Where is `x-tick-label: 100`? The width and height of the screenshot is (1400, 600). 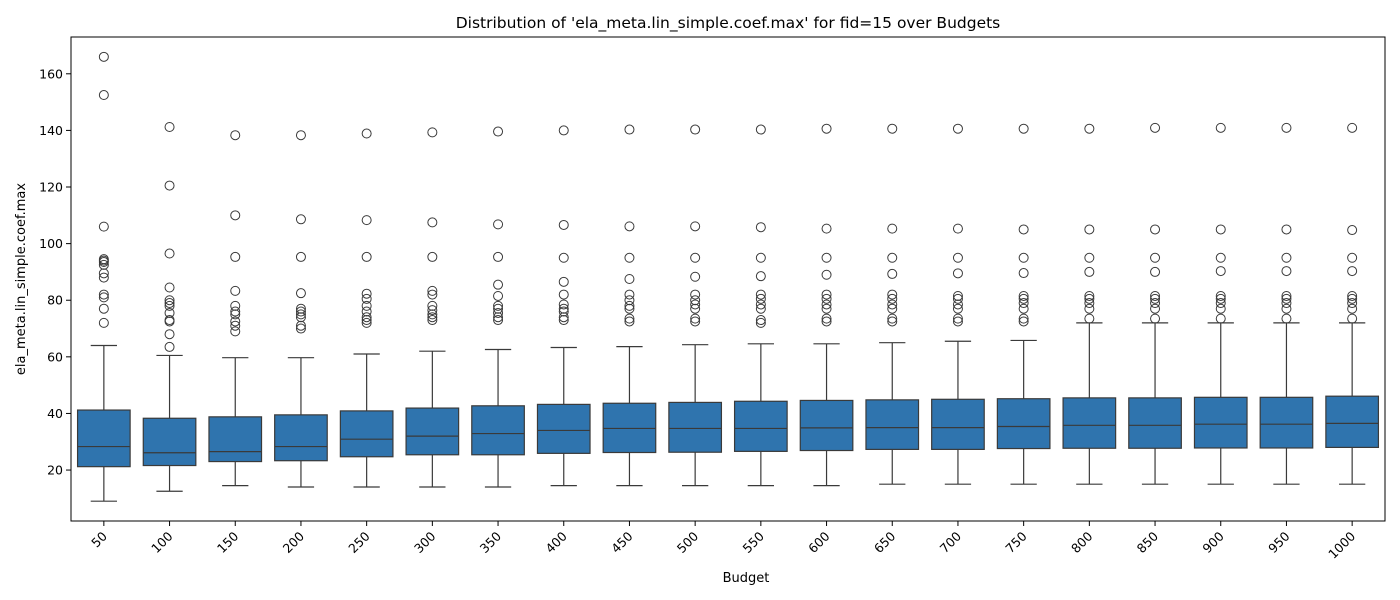 x-tick-label: 100 is located at coordinates (162, 542).